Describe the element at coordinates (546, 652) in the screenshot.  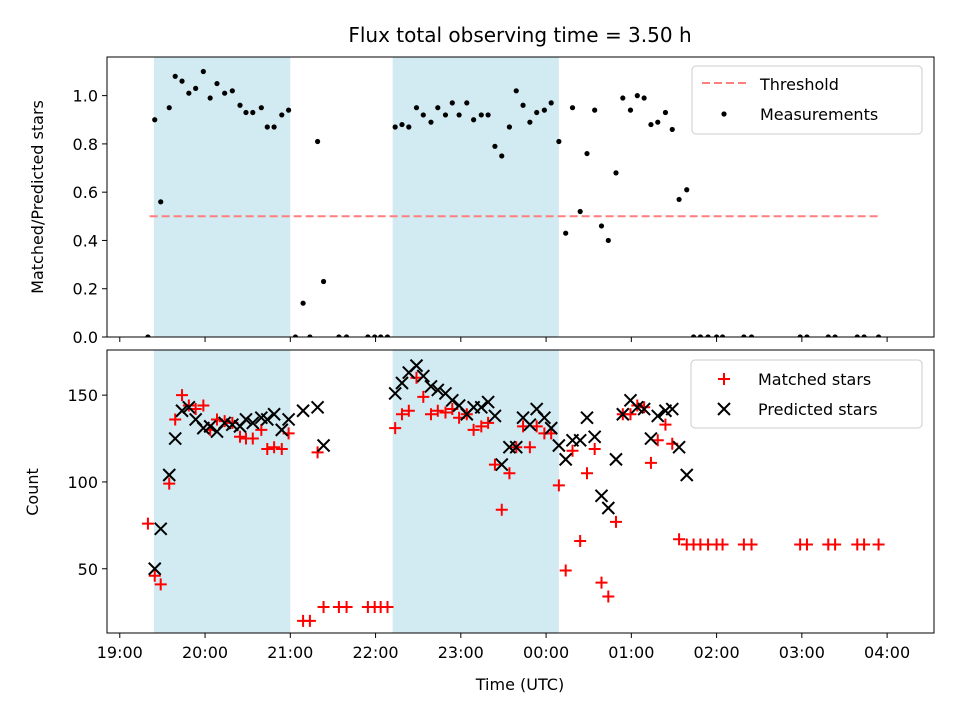
I see `count-x-tick-label: 00:00` at that location.